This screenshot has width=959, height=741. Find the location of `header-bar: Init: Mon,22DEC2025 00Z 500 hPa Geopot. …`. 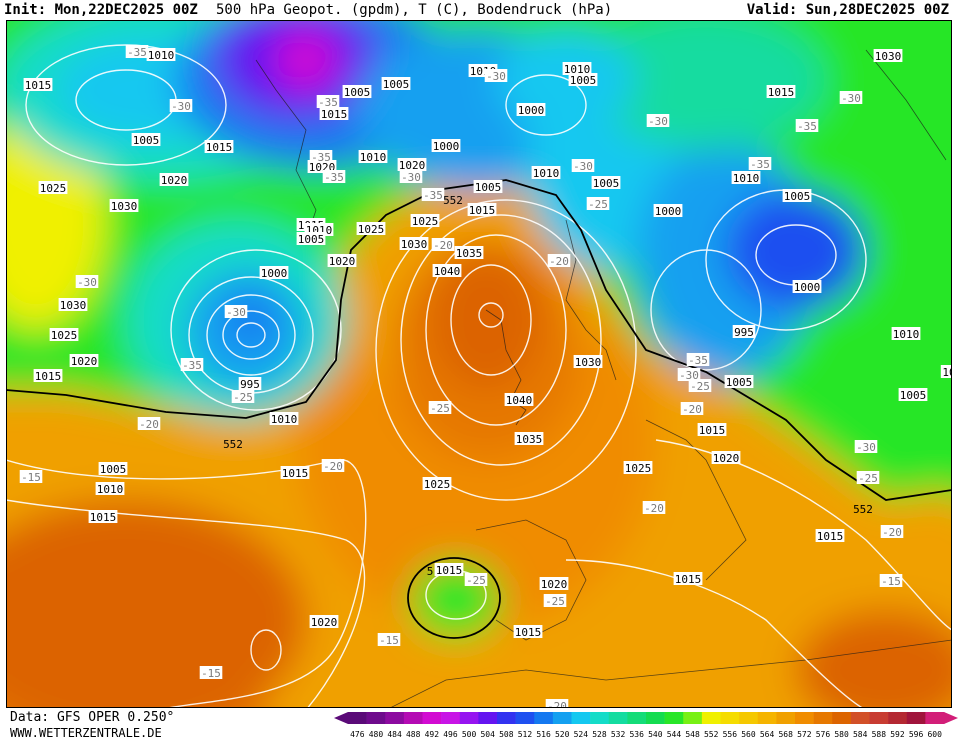

header-bar: Init: Mon,22DEC2025 00Z 500 hPa Geopot. … is located at coordinates (479, 10).